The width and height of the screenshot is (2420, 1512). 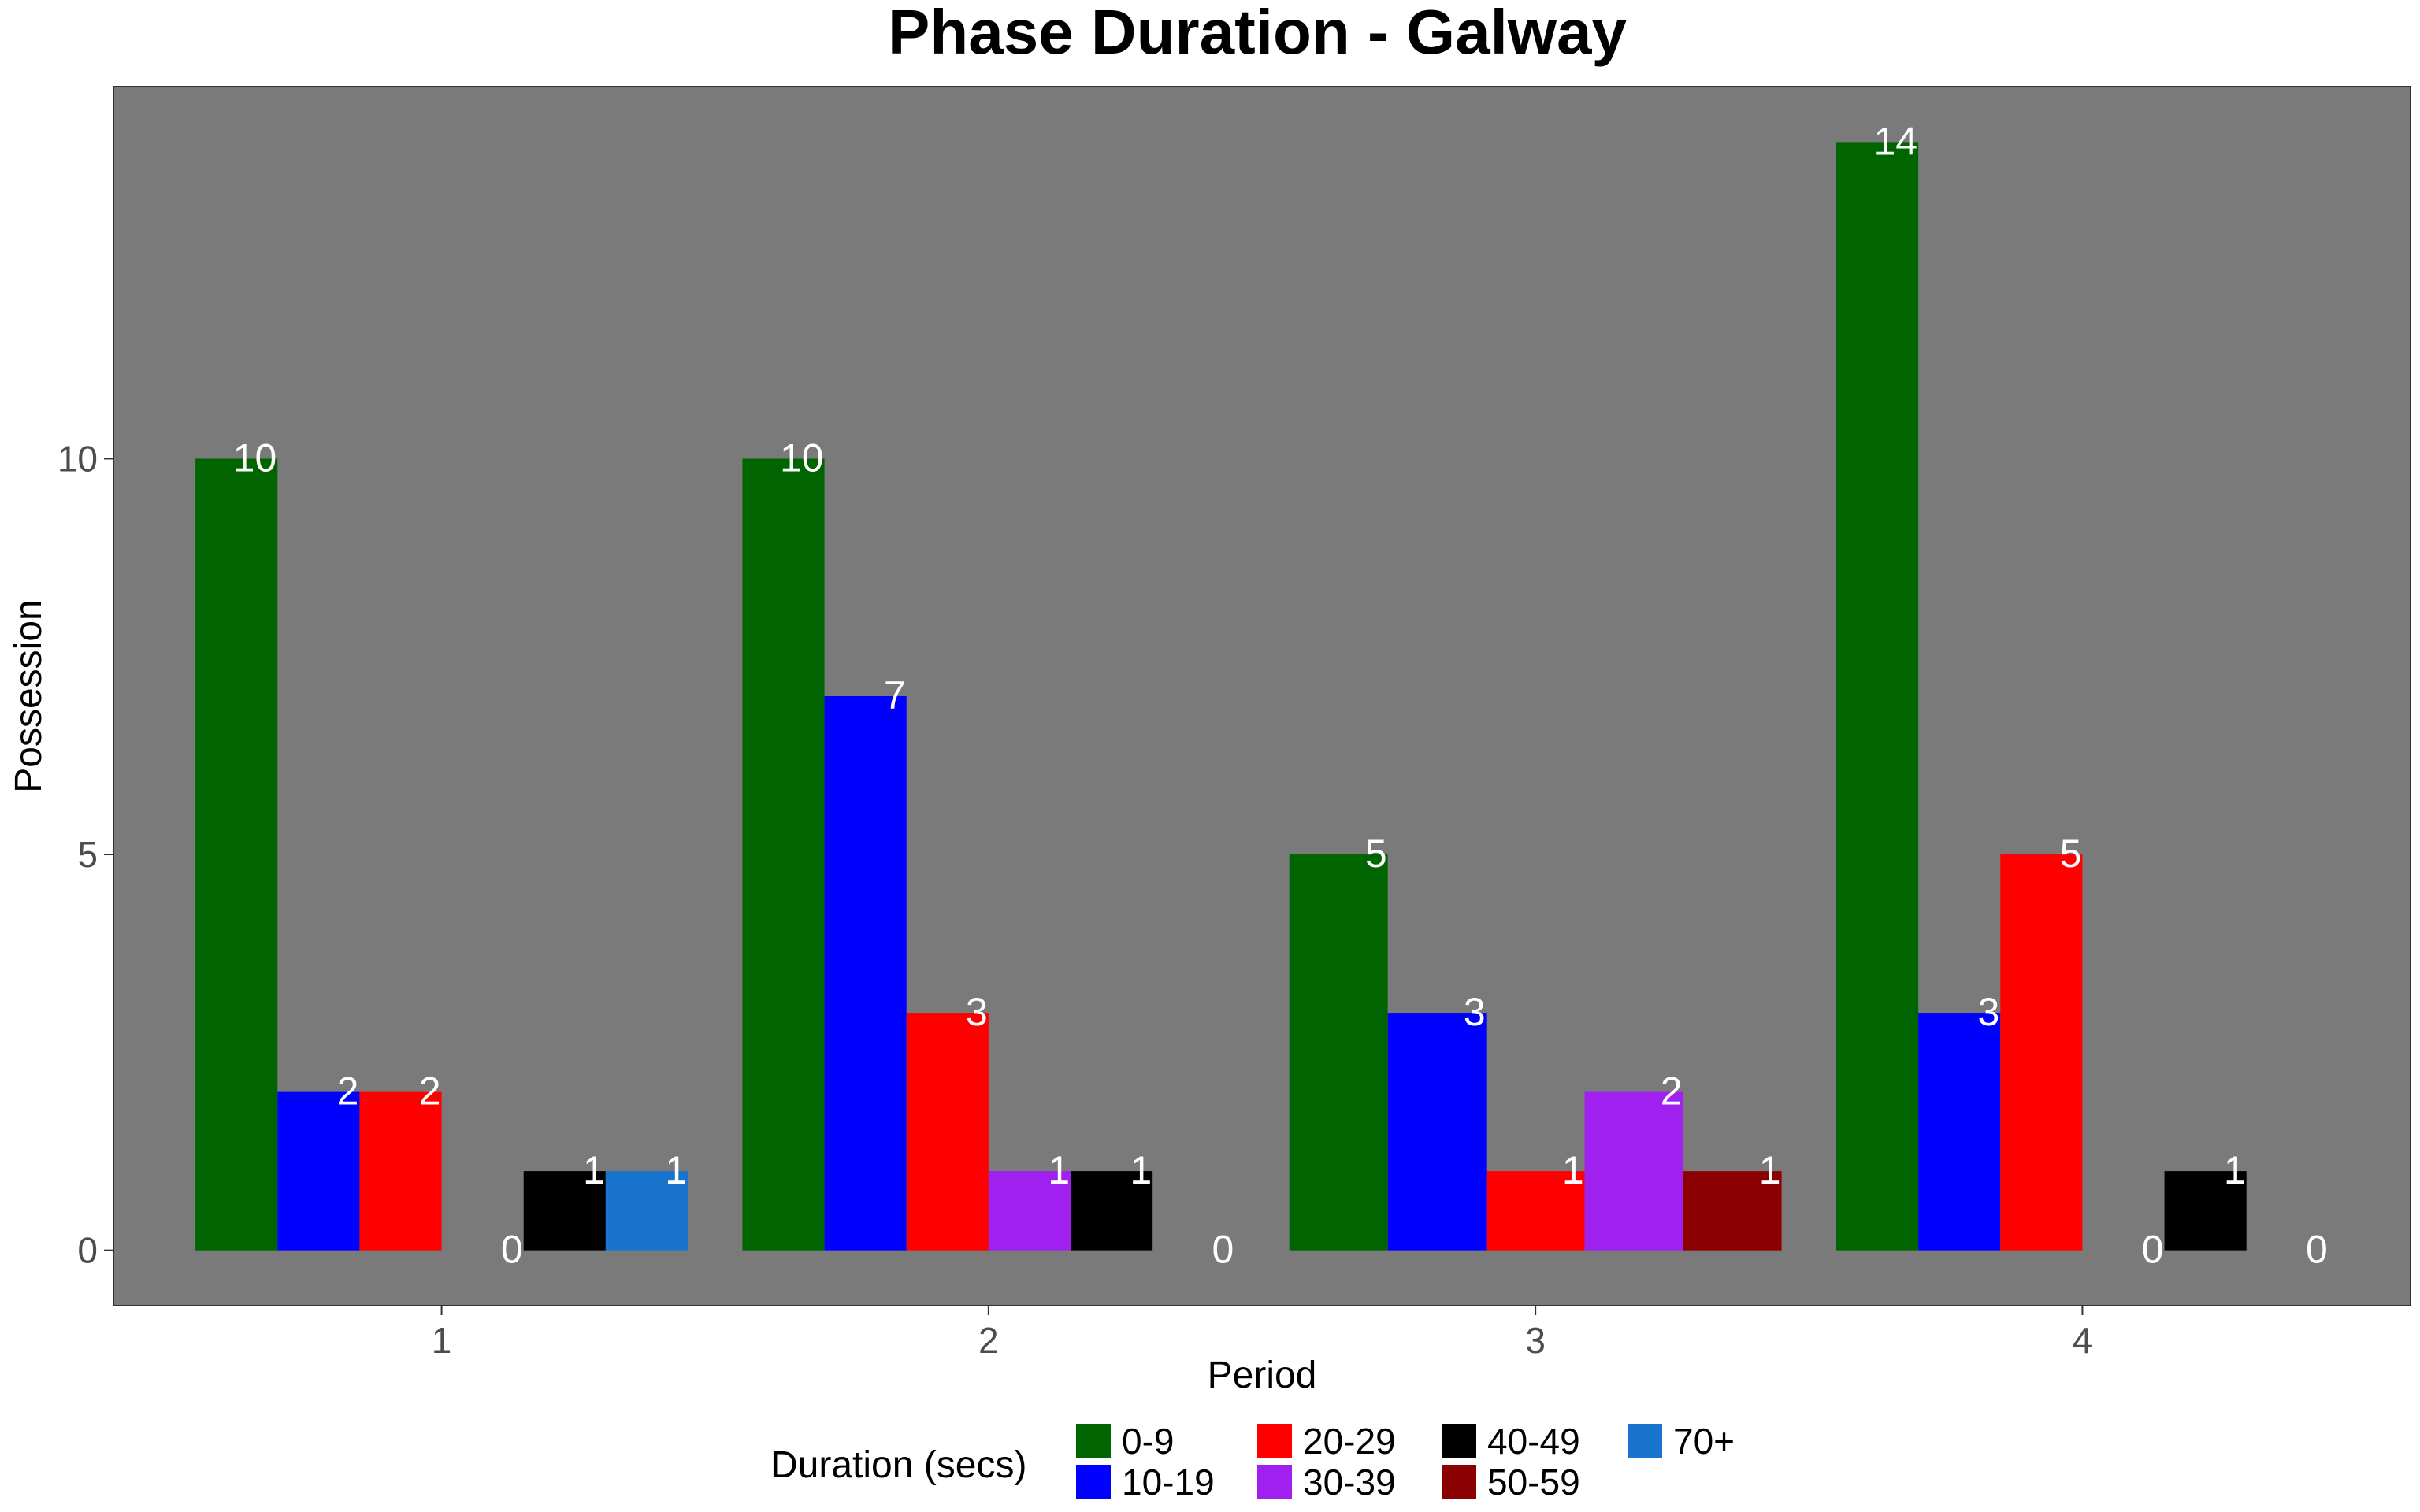 I want to click on bar-label-period-2-10-19: 7, so click(x=895, y=695).